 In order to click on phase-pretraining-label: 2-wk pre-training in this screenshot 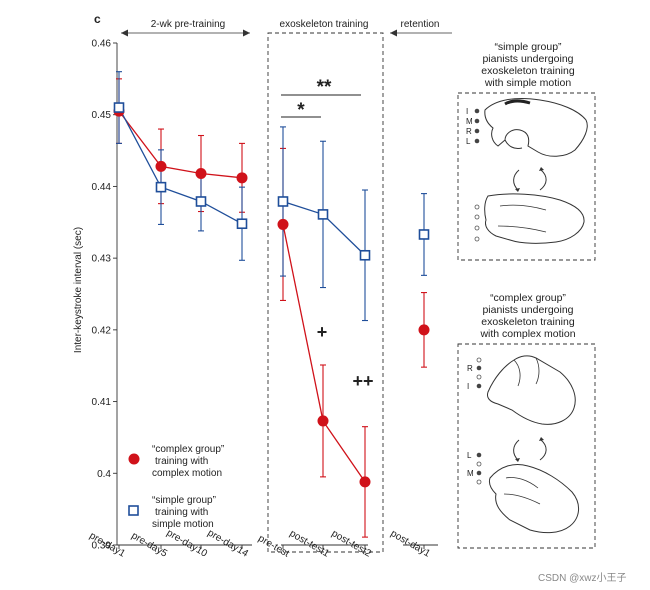, I will do `click(188, 24)`.